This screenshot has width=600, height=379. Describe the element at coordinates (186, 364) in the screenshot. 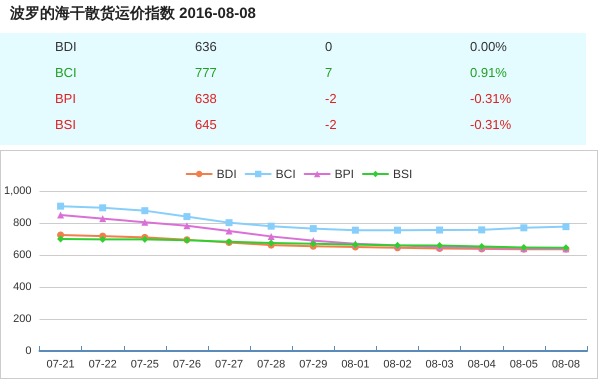

I see `x-tick-label: 07-26` at that location.